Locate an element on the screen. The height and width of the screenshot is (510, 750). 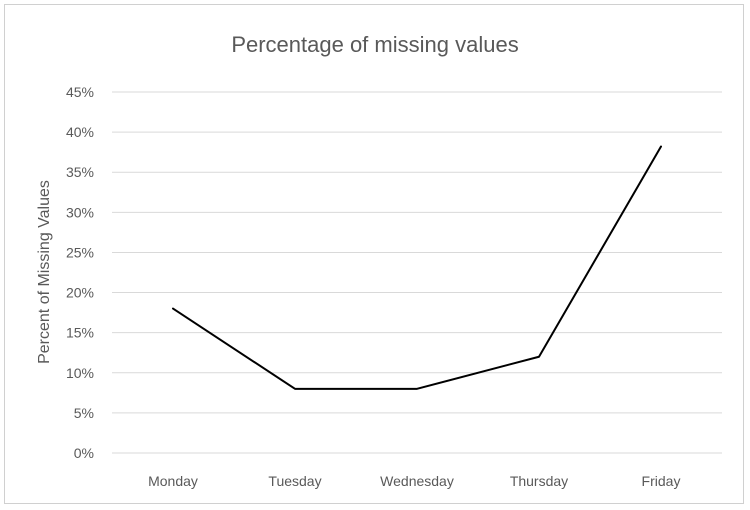
y-tick-label: 20% is located at coordinates (80, 293).